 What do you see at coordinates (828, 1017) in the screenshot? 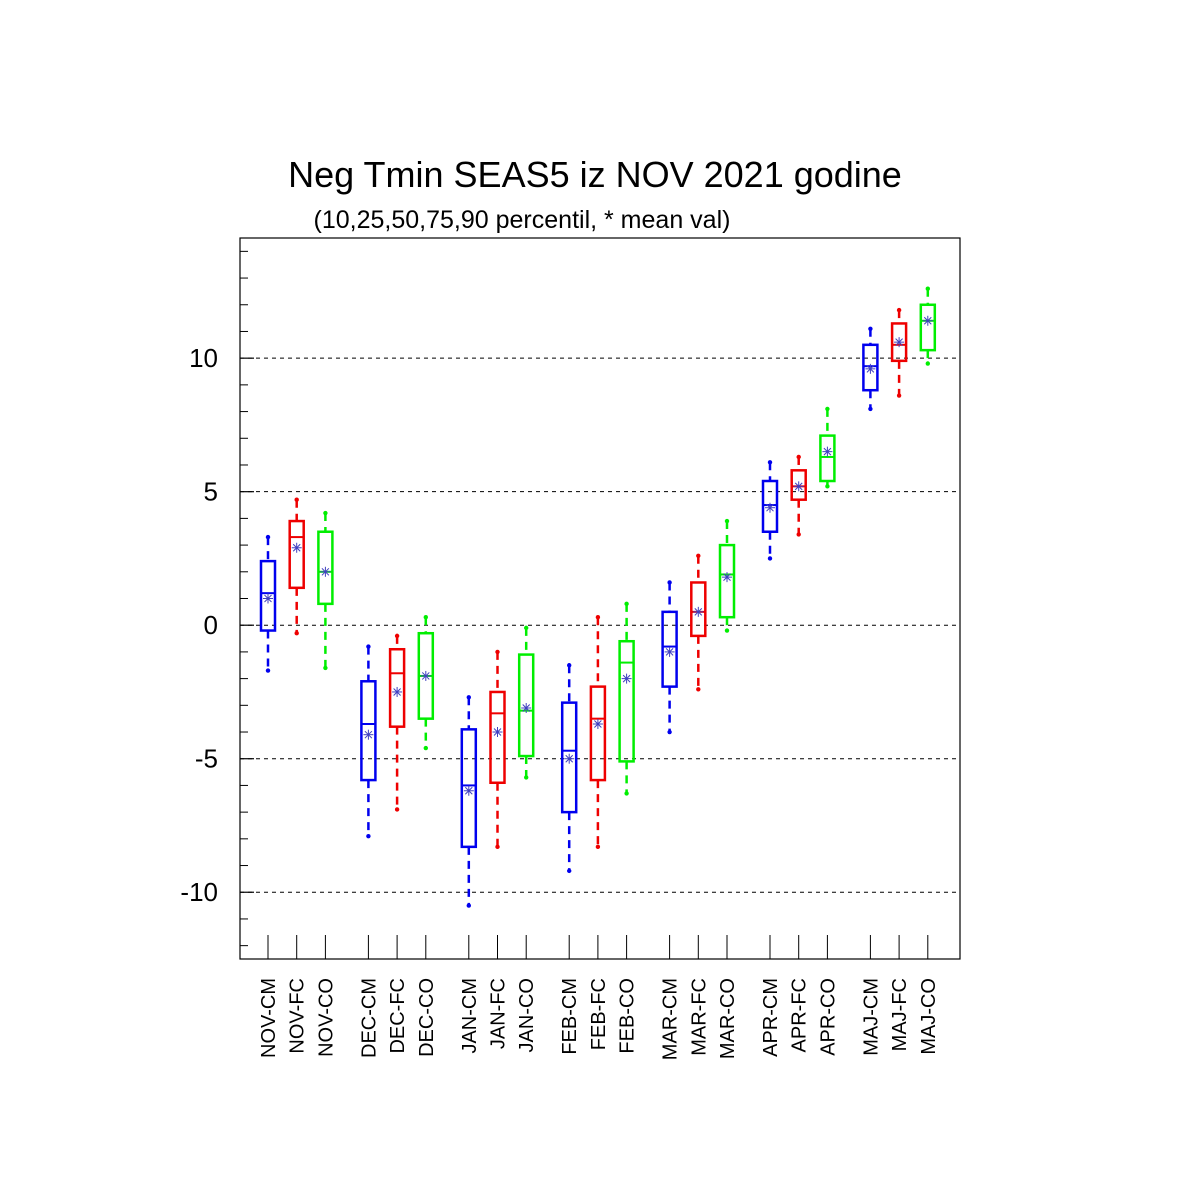
I see `x-tick-label: APR-CO` at bounding box center [828, 1017].